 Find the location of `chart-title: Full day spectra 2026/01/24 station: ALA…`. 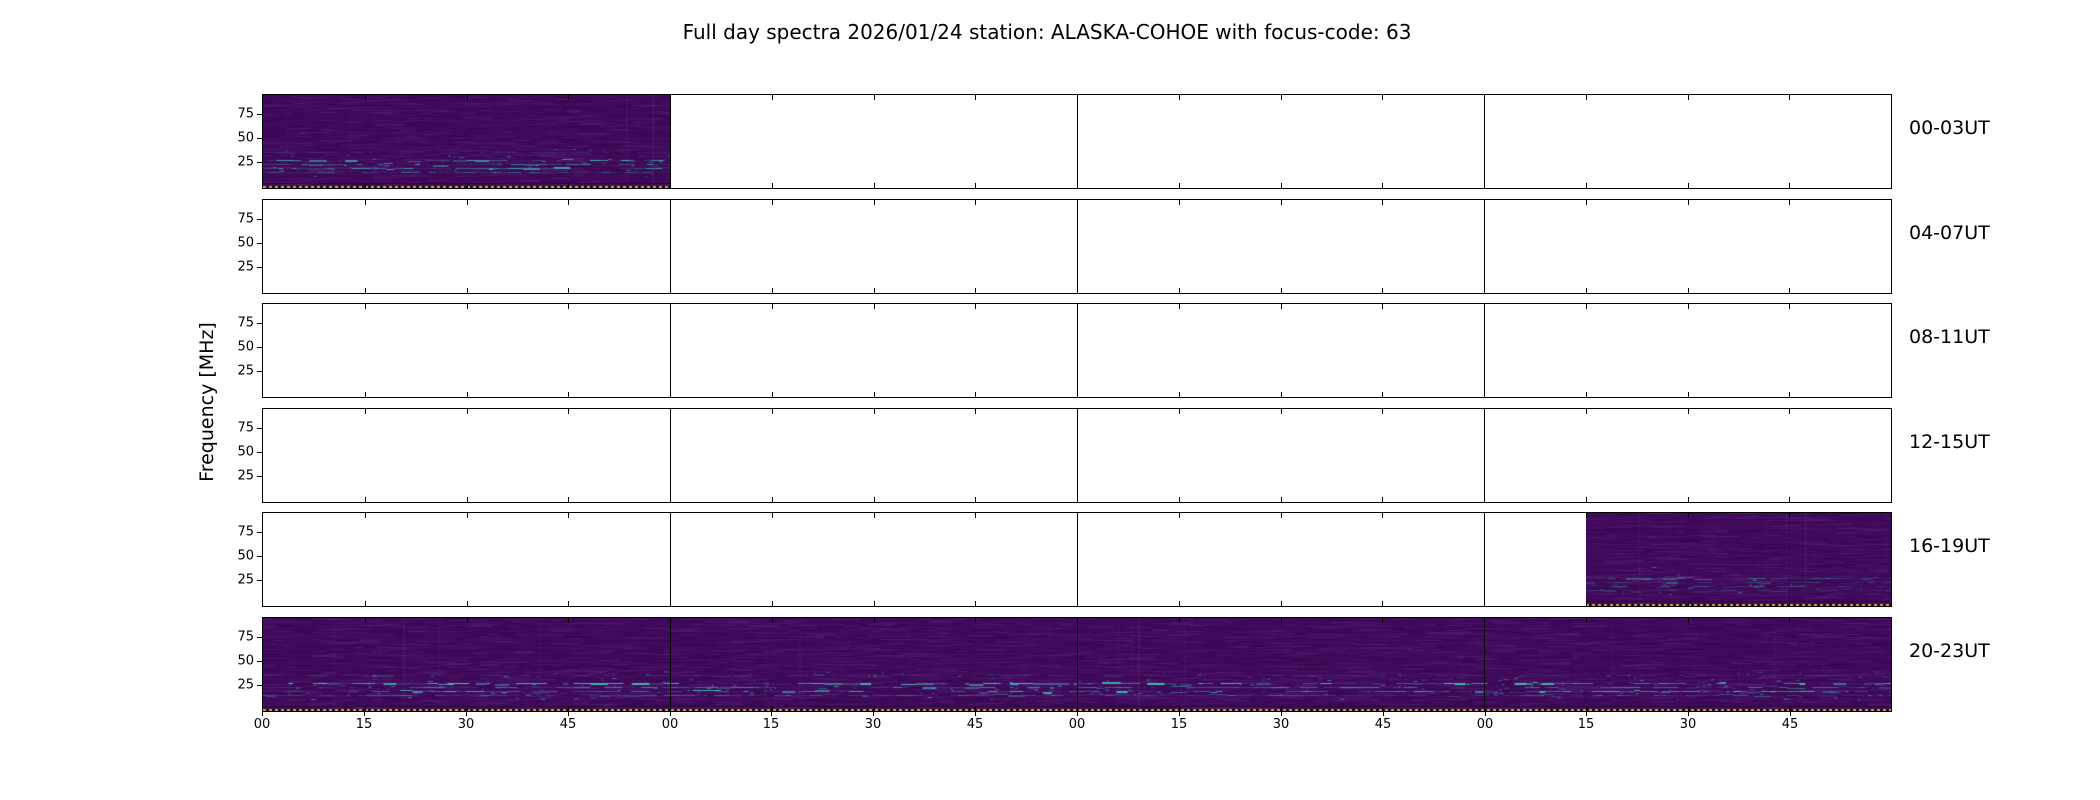

chart-title: Full day spectra 2026/01/24 station: ALA… is located at coordinates (1047, 32).